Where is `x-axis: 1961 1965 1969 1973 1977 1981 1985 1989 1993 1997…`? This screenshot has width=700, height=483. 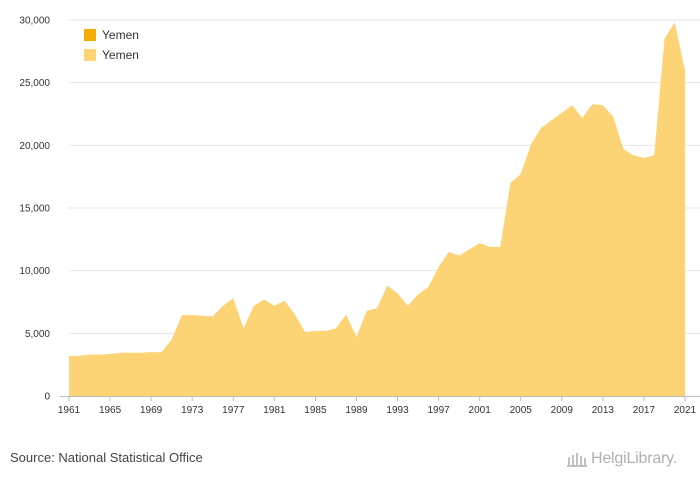
x-axis: 1961 1965 1969 1973 1977 1981 1985 1989 1993 1997… is located at coordinates (379, 406).